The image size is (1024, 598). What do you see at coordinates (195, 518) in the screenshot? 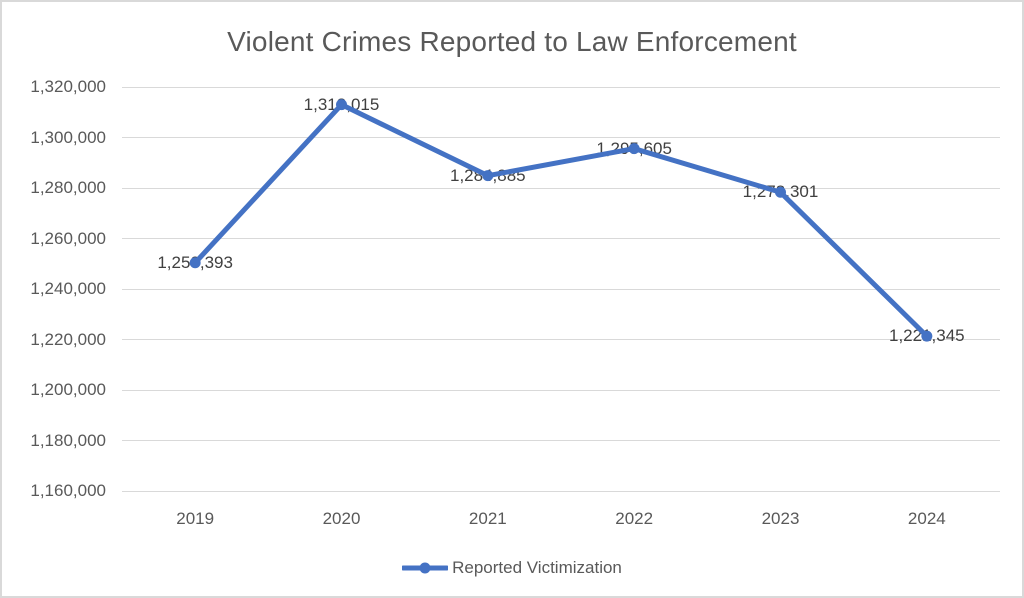
I see `x-axis-tick-label: 2019` at bounding box center [195, 518].